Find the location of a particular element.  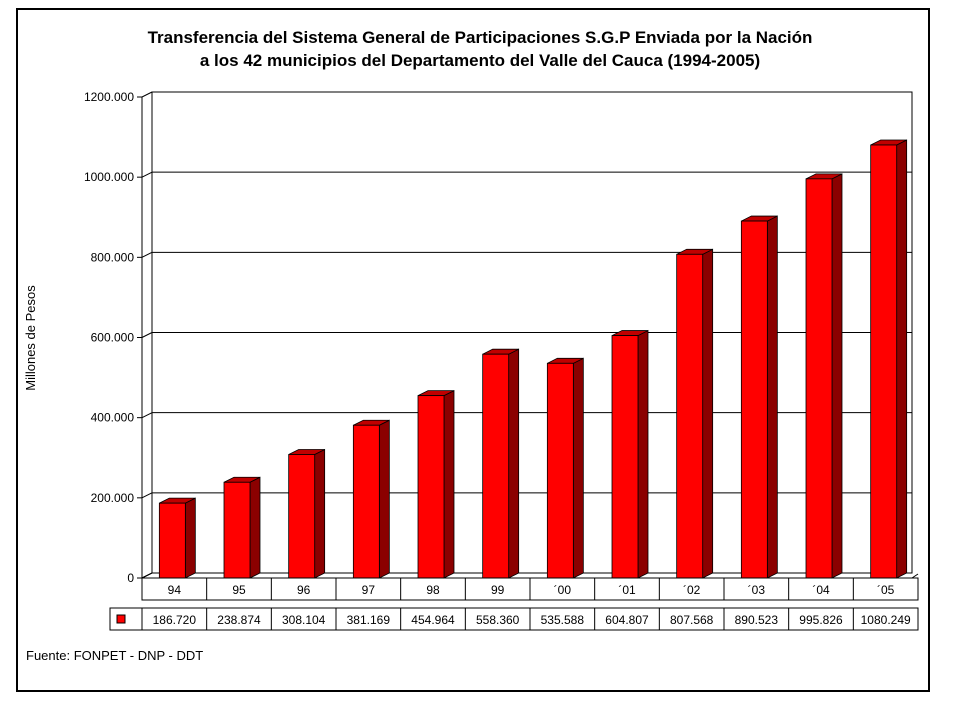

y-axis-label: Millones de Pesos is located at coordinates (30, 338).